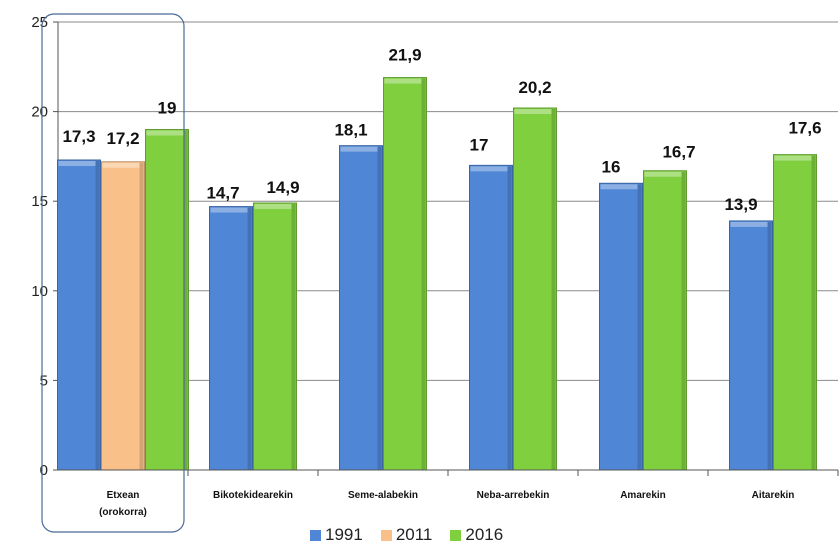 This screenshot has height=547, width=840. I want to click on x-tick-label: Bikotekidearekin, so click(253, 495).